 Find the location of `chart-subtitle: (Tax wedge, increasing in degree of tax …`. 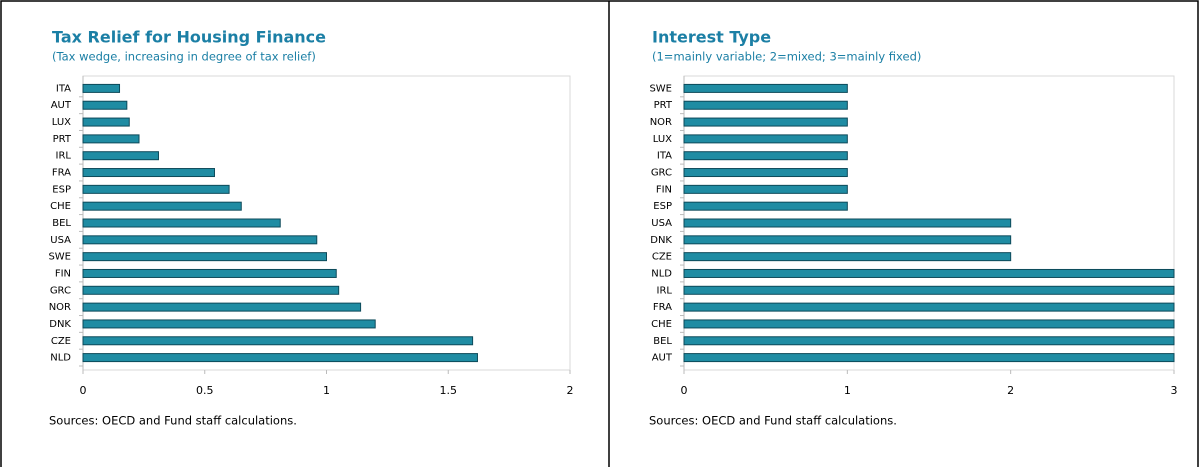

chart-subtitle: (Tax wedge, increasing in degree of tax … is located at coordinates (184, 57).